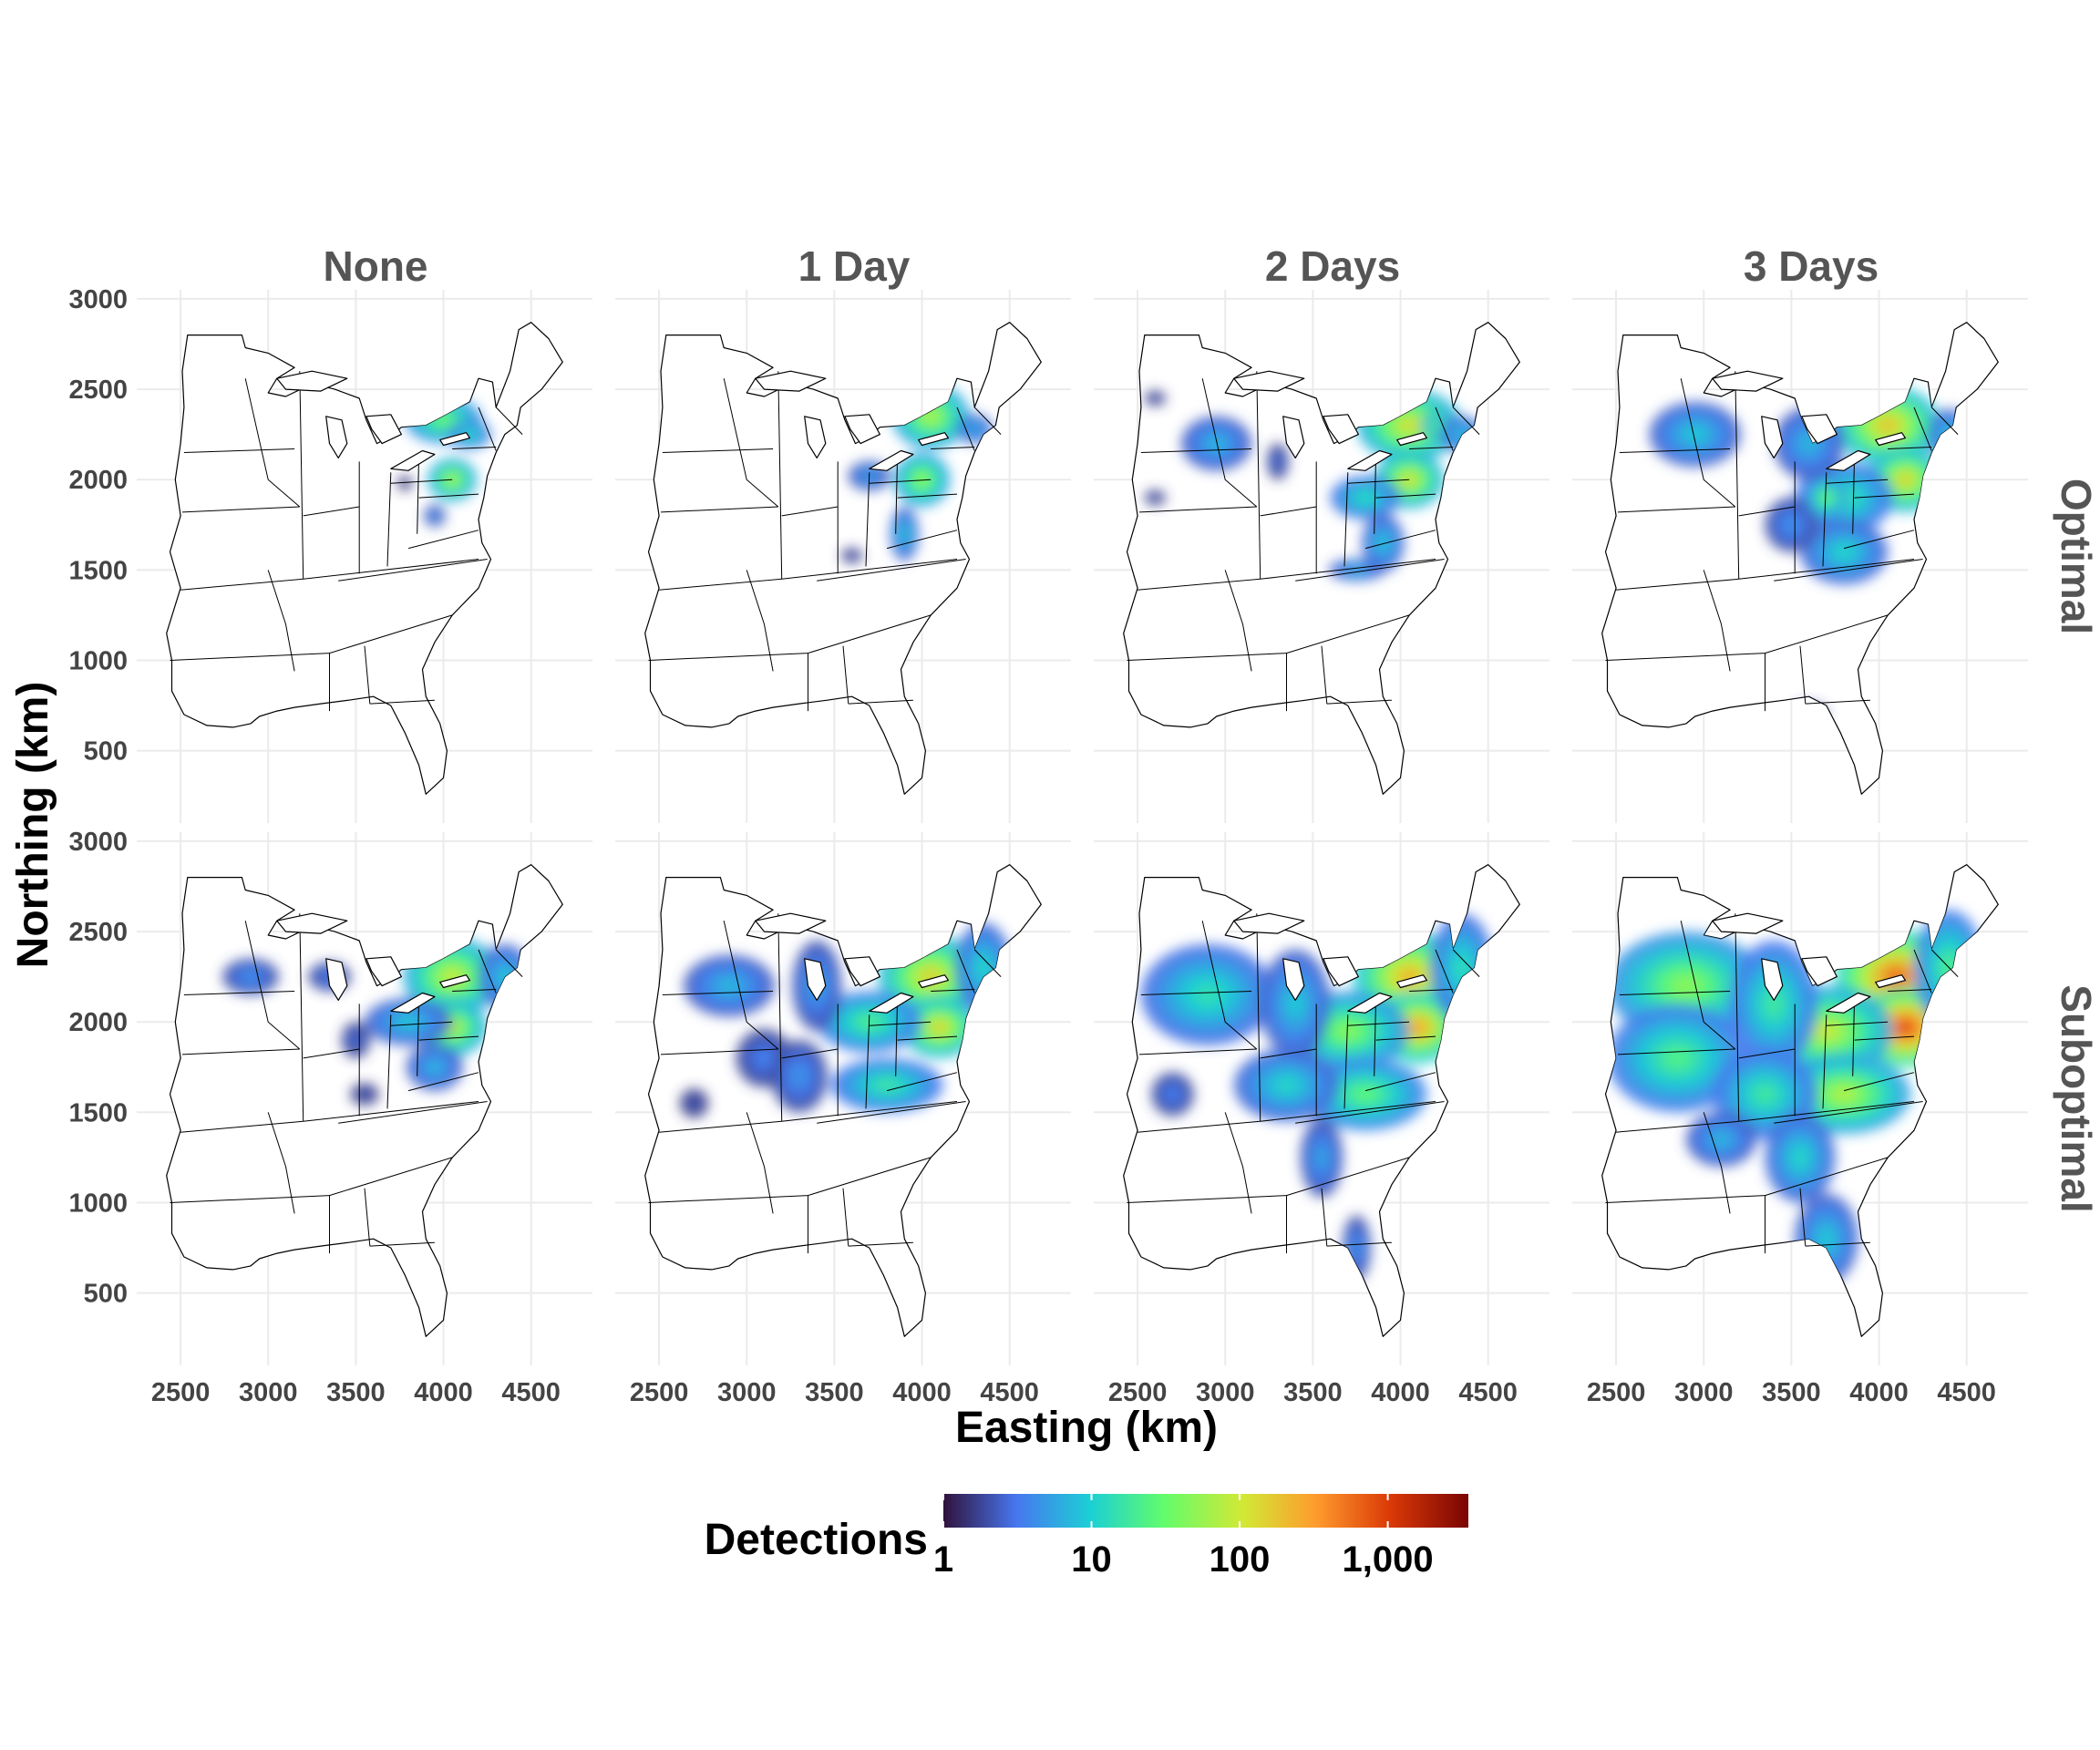 The width and height of the screenshot is (2100, 1750). What do you see at coordinates (1087, 1428) in the screenshot?
I see `x-axis-title: Easting (km)` at bounding box center [1087, 1428].